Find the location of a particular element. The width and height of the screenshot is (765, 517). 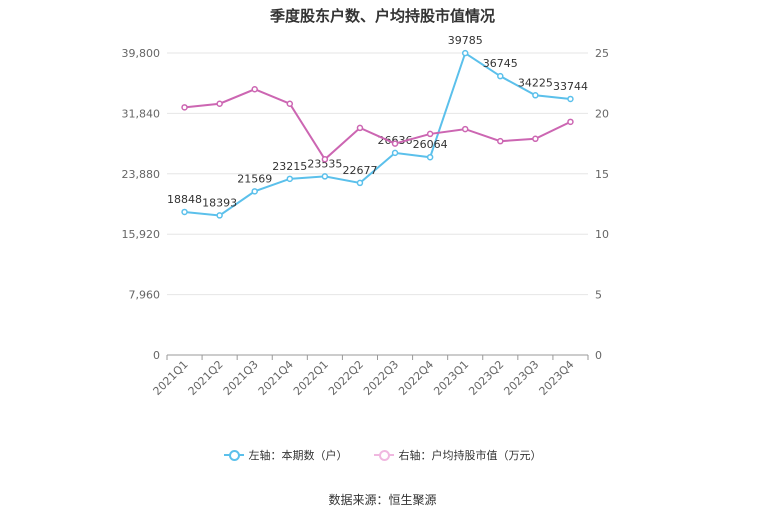

left-axis-tick-label: 31,840 is located at coordinates (141, 113).